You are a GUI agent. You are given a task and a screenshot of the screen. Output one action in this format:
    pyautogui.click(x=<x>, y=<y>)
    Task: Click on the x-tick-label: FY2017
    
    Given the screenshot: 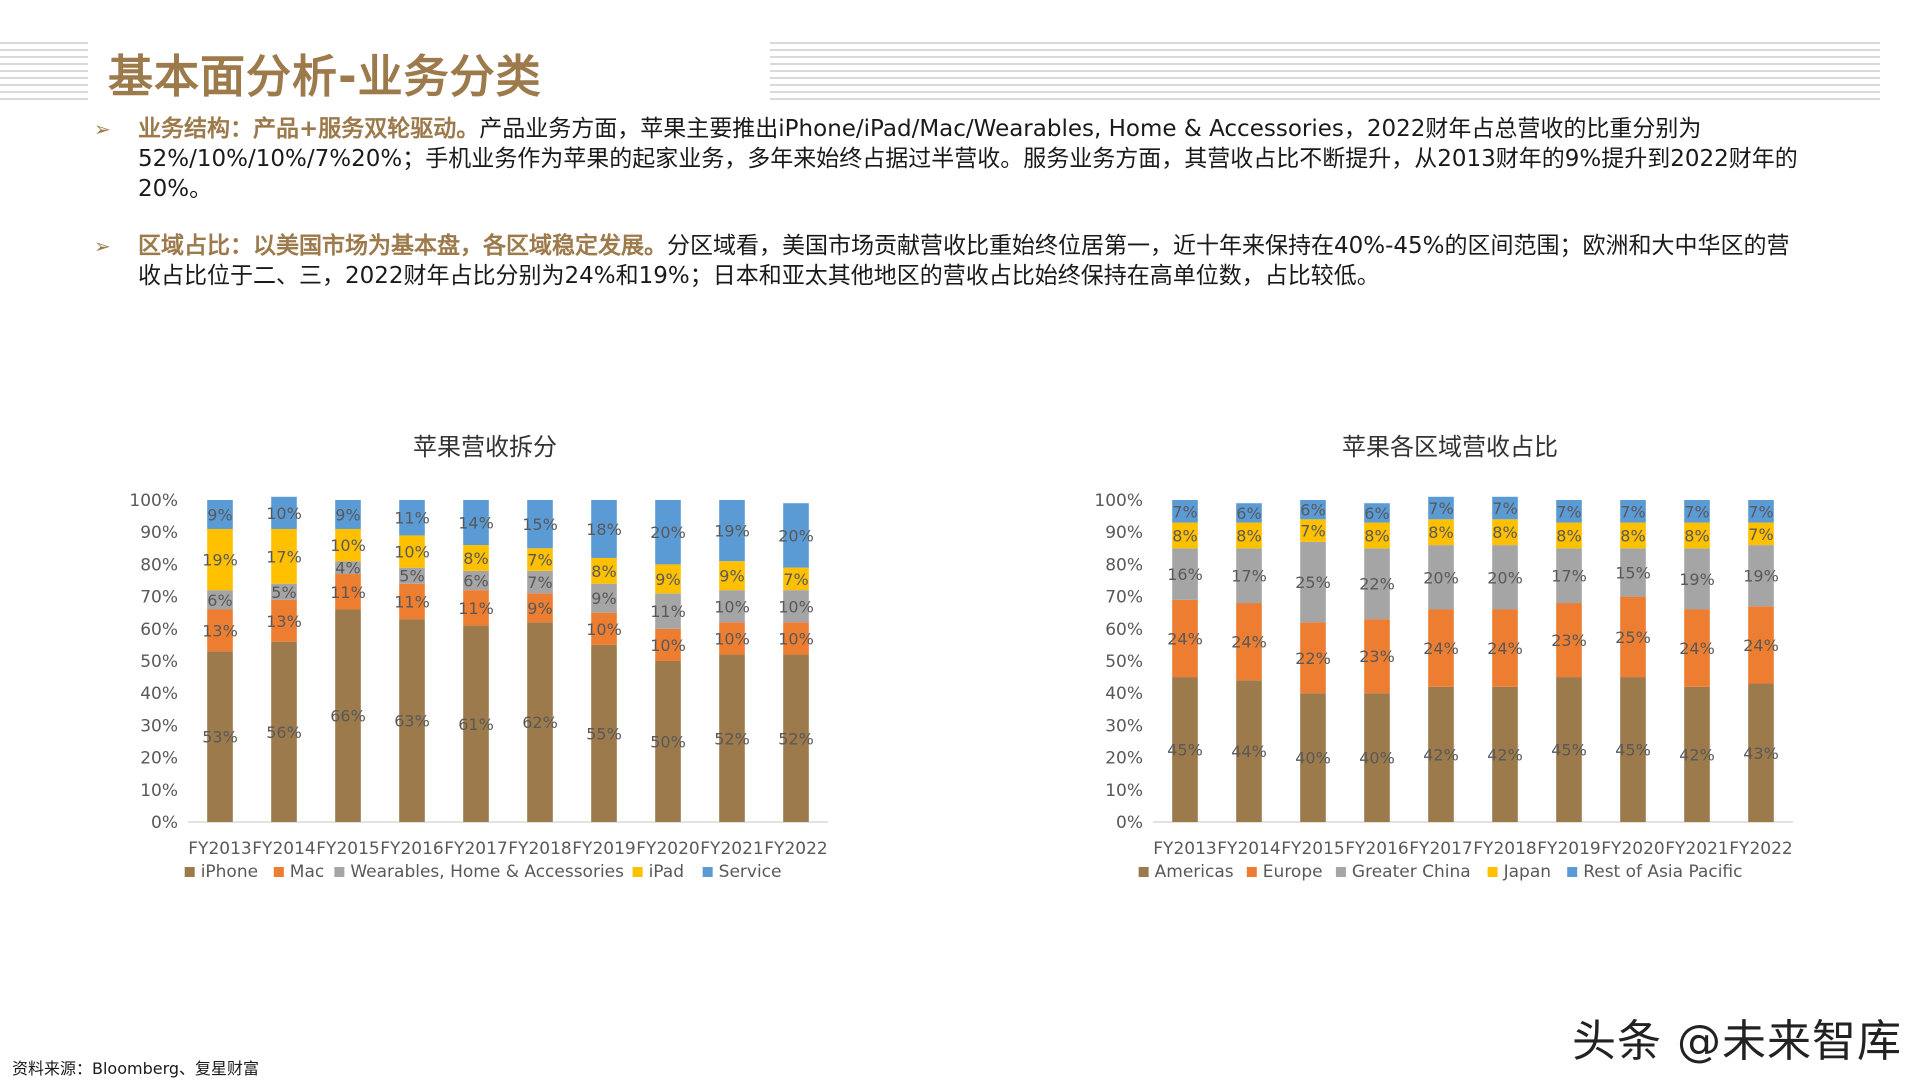 What is the action you would take?
    pyautogui.click(x=475, y=849)
    